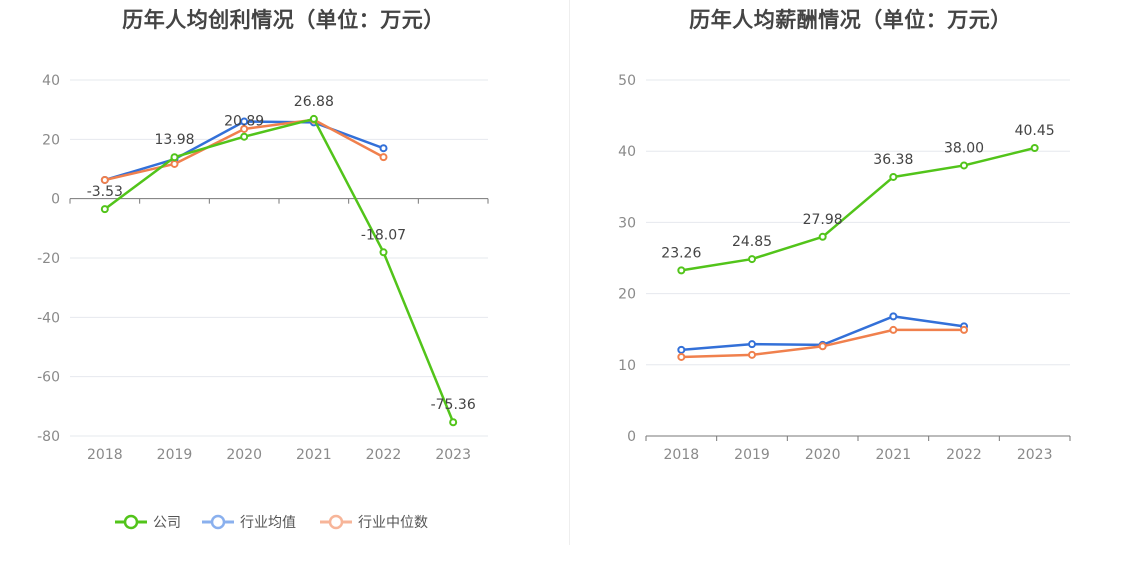 The image size is (1134, 582). I want to click on legend-item: 行业均值, so click(249, 522).